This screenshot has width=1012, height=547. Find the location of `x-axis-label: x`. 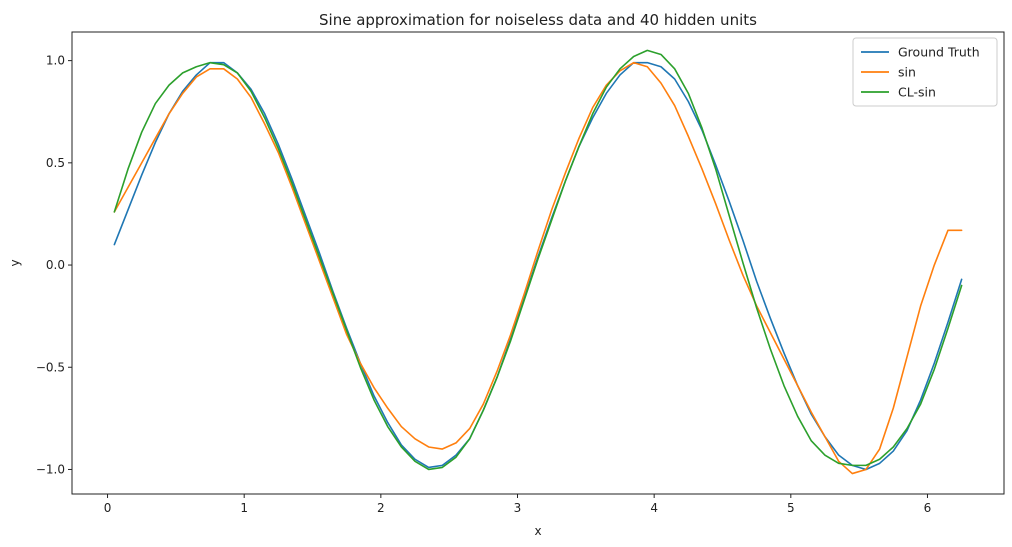

x-axis-label: x is located at coordinates (537, 531).